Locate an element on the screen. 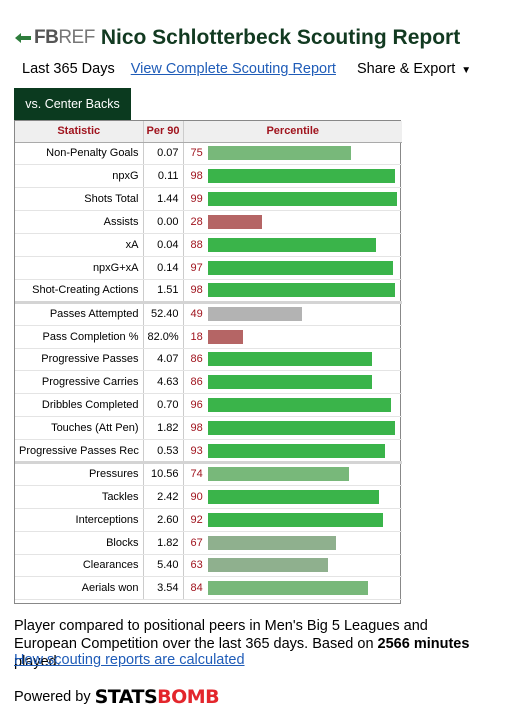 The width and height of the screenshot is (510, 718). share-export-label: Share & Export is located at coordinates (406, 69).